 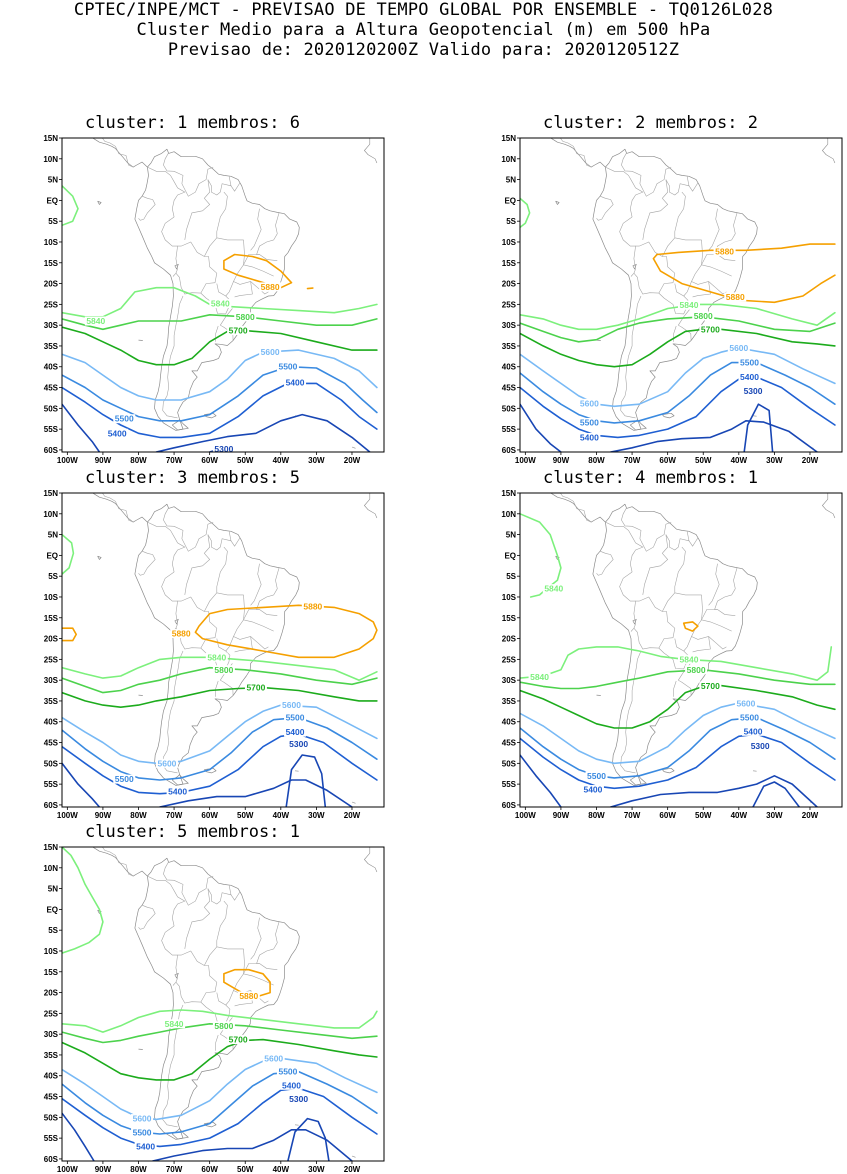 What do you see at coordinates (51, 659) in the screenshot?
I see `lat-tick-label: 25S` at bounding box center [51, 659].